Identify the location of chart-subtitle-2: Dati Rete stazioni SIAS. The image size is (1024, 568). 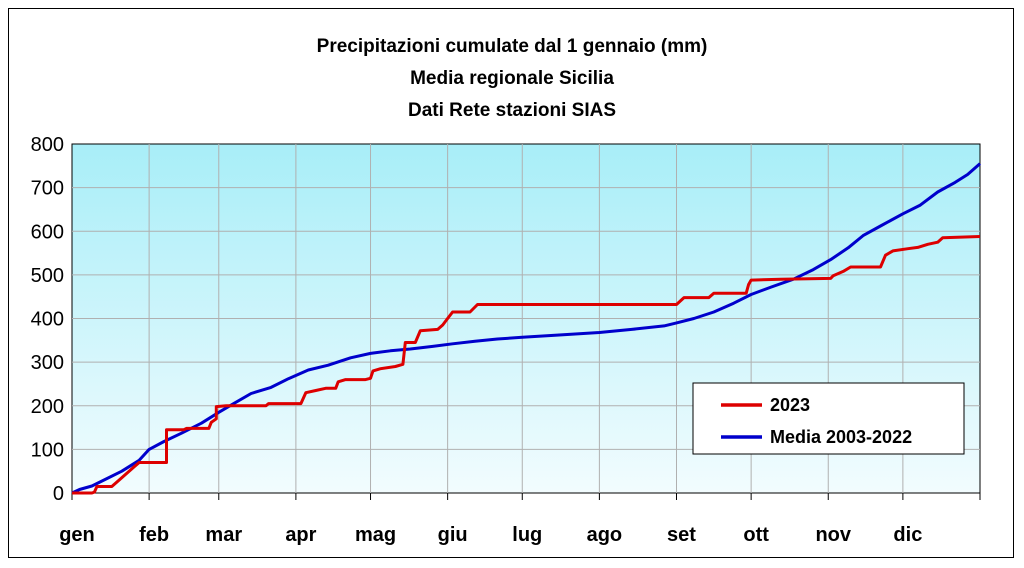
(512, 110).